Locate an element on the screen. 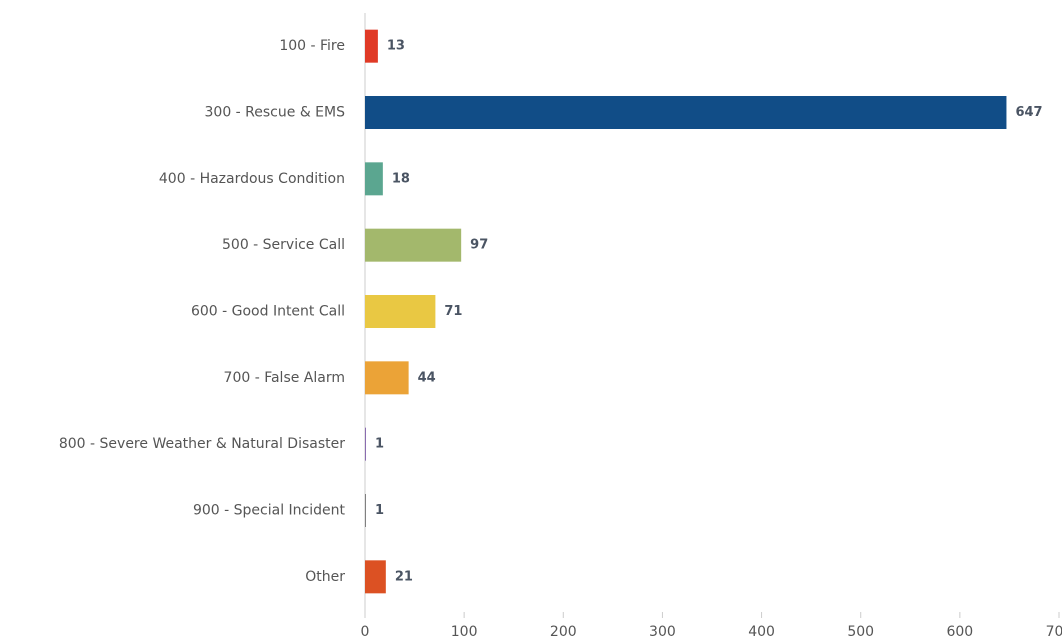  y-tick-label: 800 - Severe Weather & Natural Disaster is located at coordinates (202, 444).